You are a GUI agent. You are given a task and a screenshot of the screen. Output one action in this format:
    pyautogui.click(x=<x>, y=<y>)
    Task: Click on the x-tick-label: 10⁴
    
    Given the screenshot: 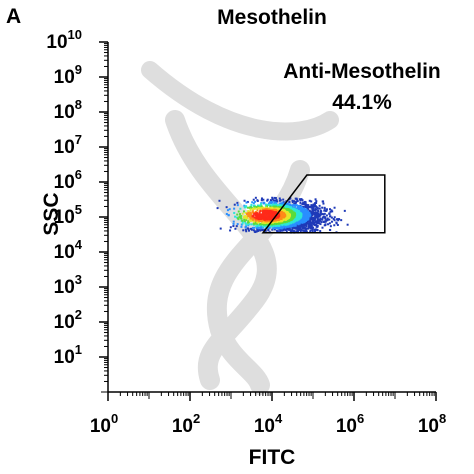 What is the action you would take?
    pyautogui.click(x=268, y=424)
    